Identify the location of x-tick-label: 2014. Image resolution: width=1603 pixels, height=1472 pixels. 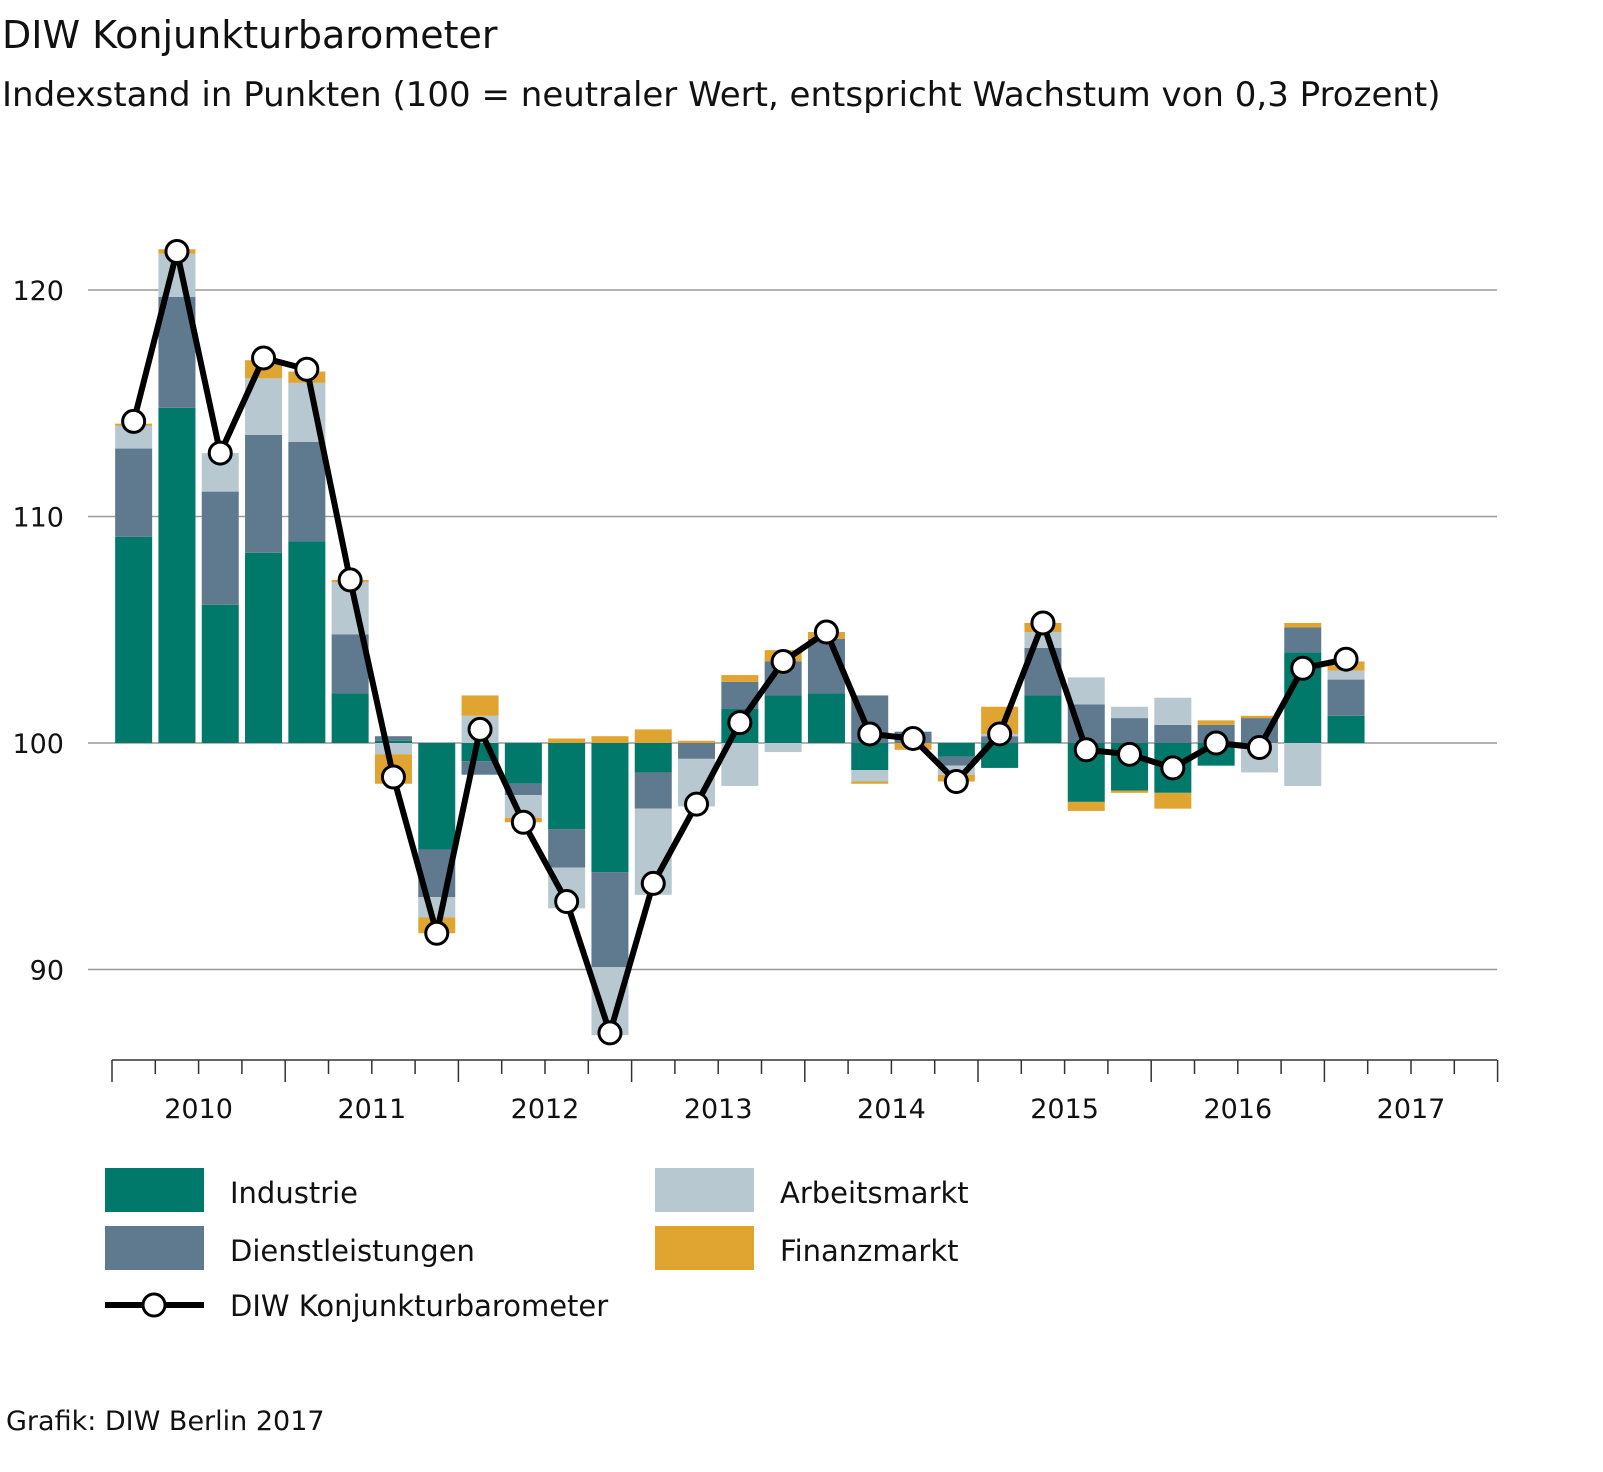
(891, 1109).